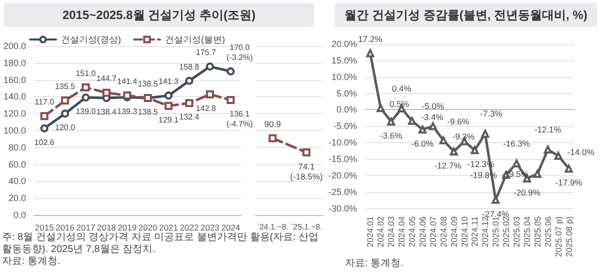  I want to click on x-tick-label: 2024.06, so click(422, 232).